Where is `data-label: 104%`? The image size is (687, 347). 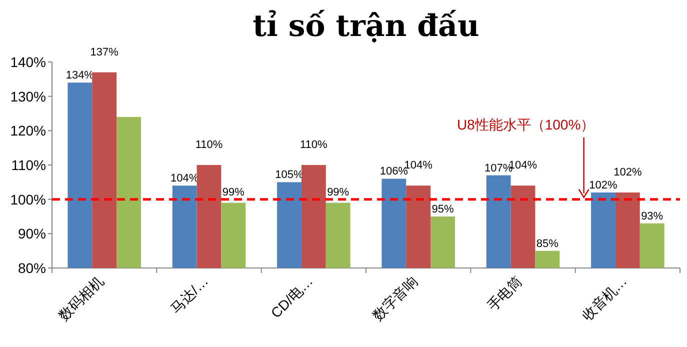
data-label: 104% is located at coordinates (184, 178).